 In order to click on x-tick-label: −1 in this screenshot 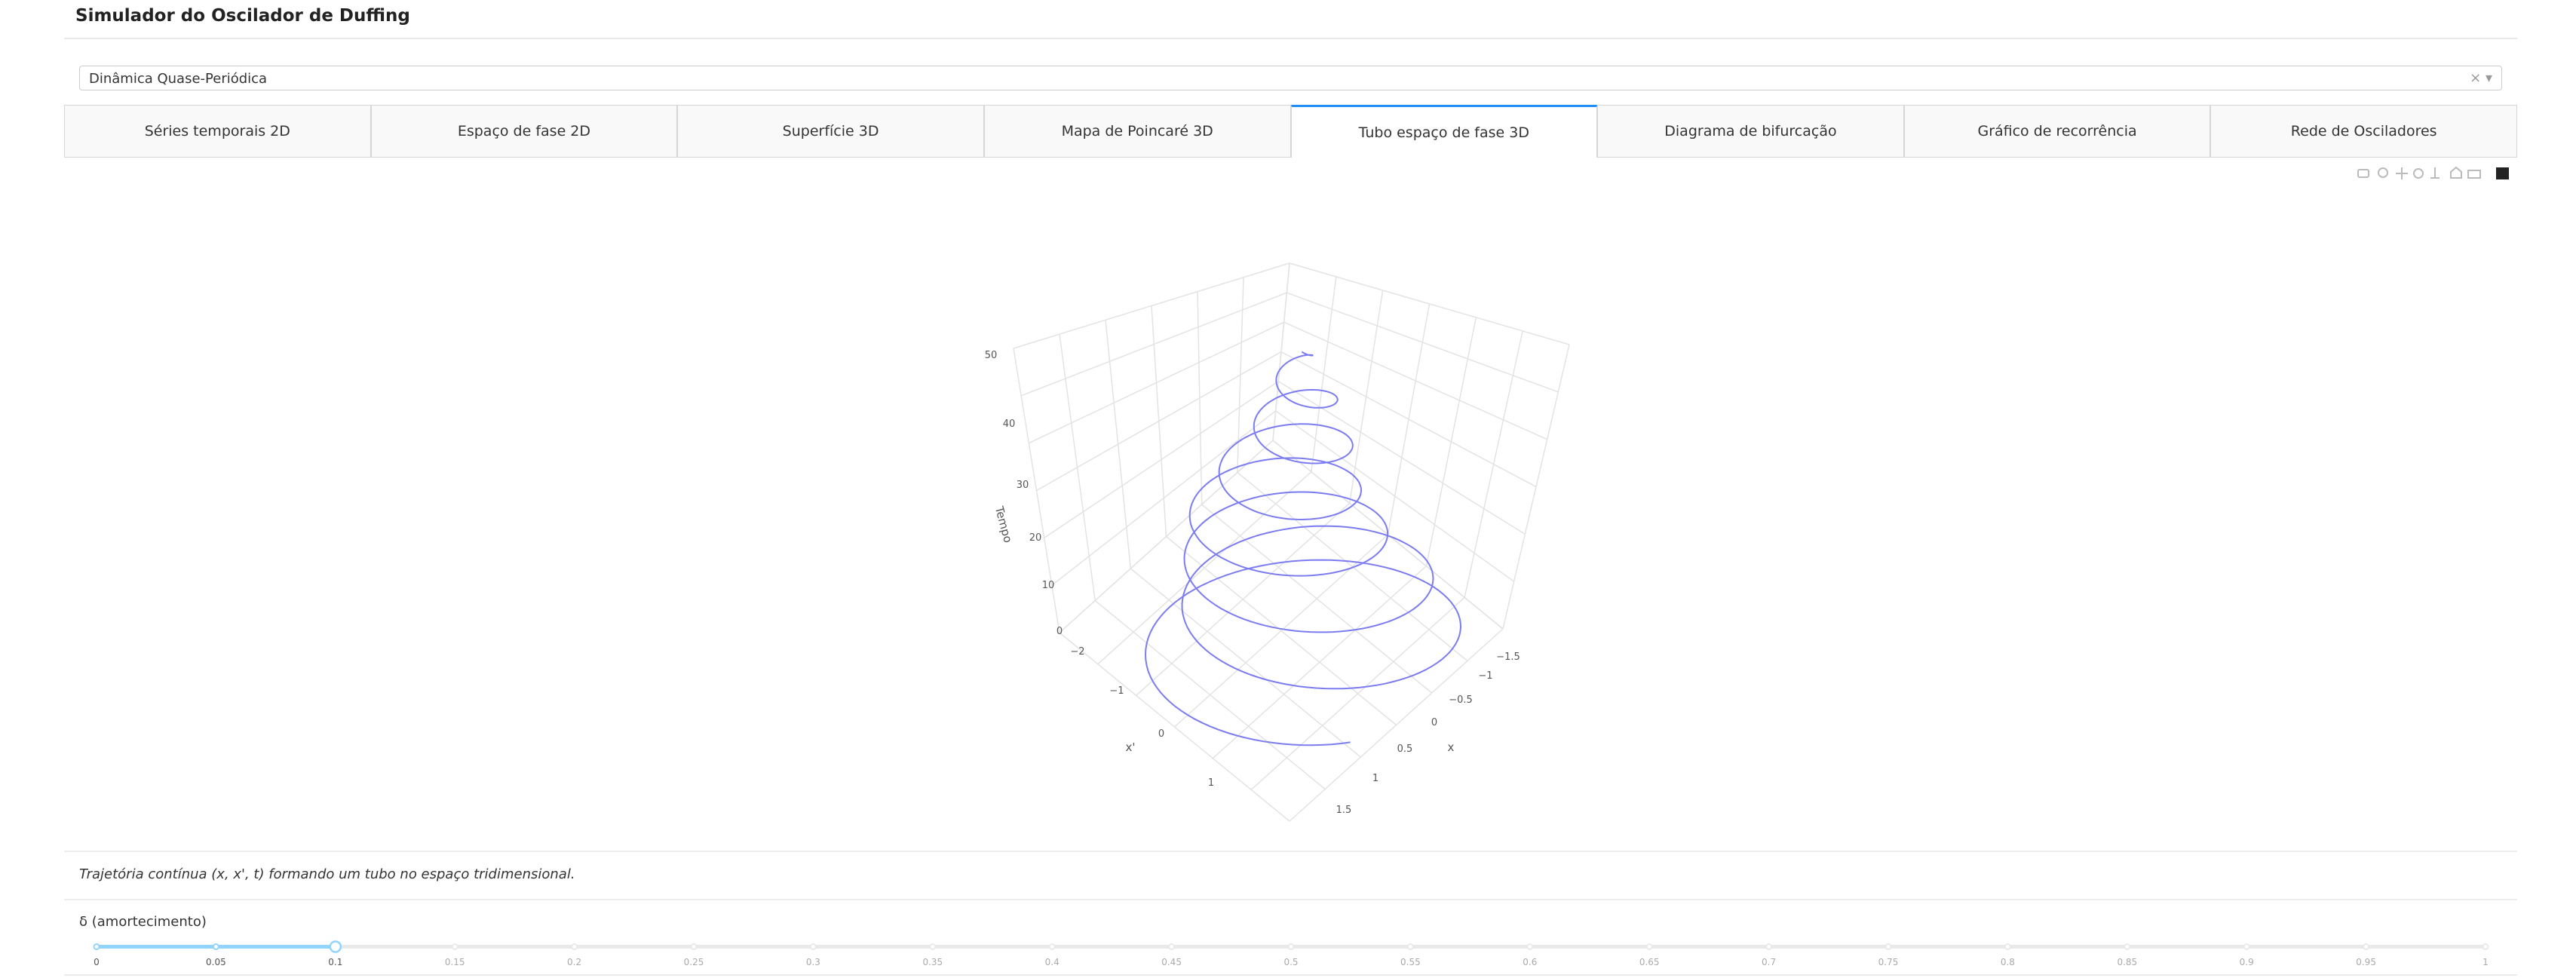, I will do `click(1485, 676)`.